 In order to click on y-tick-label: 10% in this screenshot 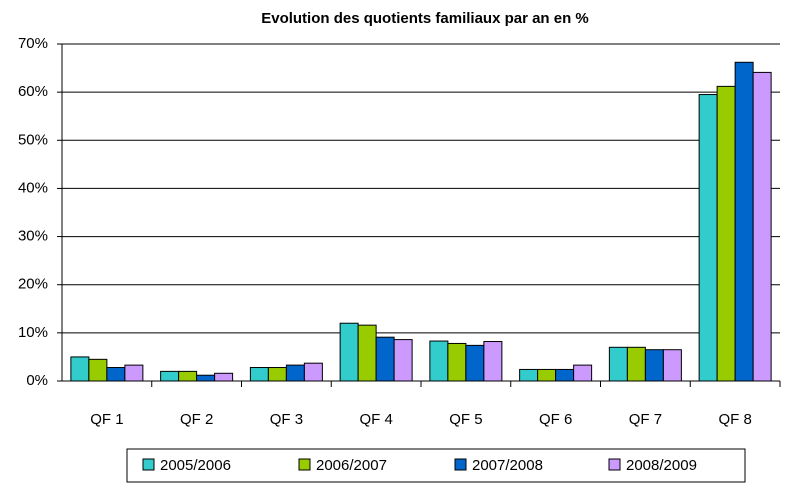, I will do `click(33, 332)`.